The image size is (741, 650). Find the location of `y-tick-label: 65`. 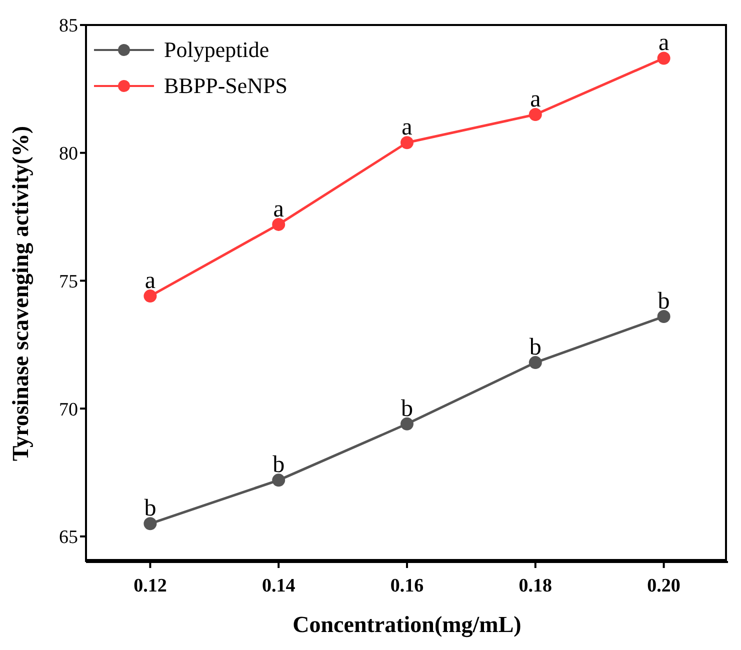

y-tick-label: 65 is located at coordinates (68, 537).